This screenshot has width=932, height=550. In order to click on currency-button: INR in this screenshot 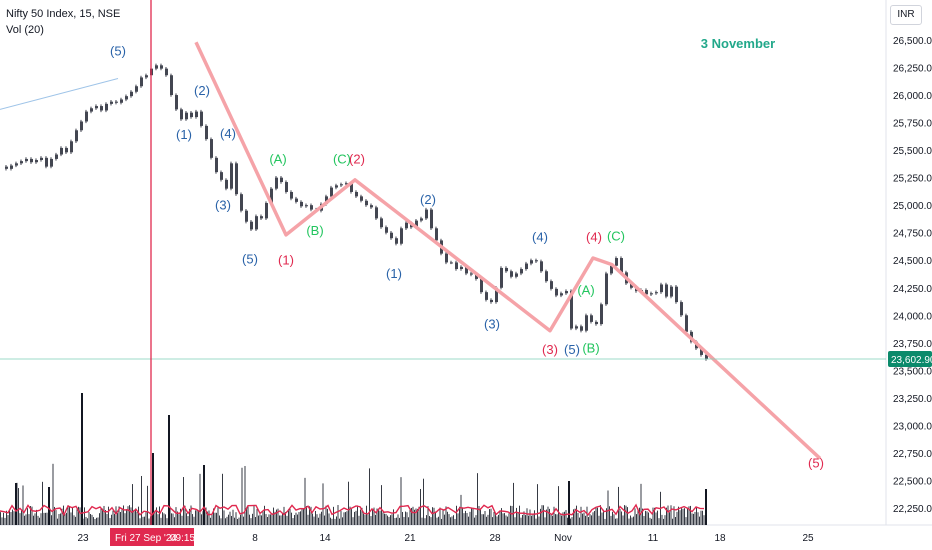, I will do `click(906, 15)`.